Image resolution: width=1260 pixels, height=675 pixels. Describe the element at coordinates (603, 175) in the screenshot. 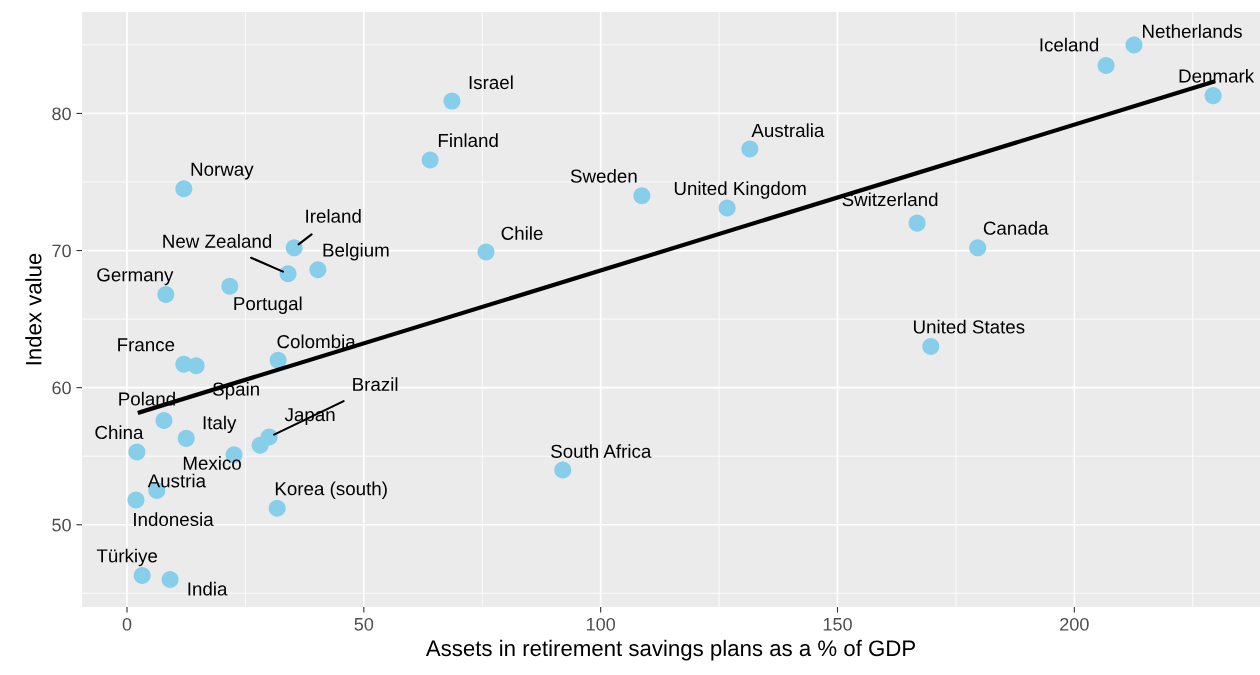

I see `annotation: Sweden` at that location.